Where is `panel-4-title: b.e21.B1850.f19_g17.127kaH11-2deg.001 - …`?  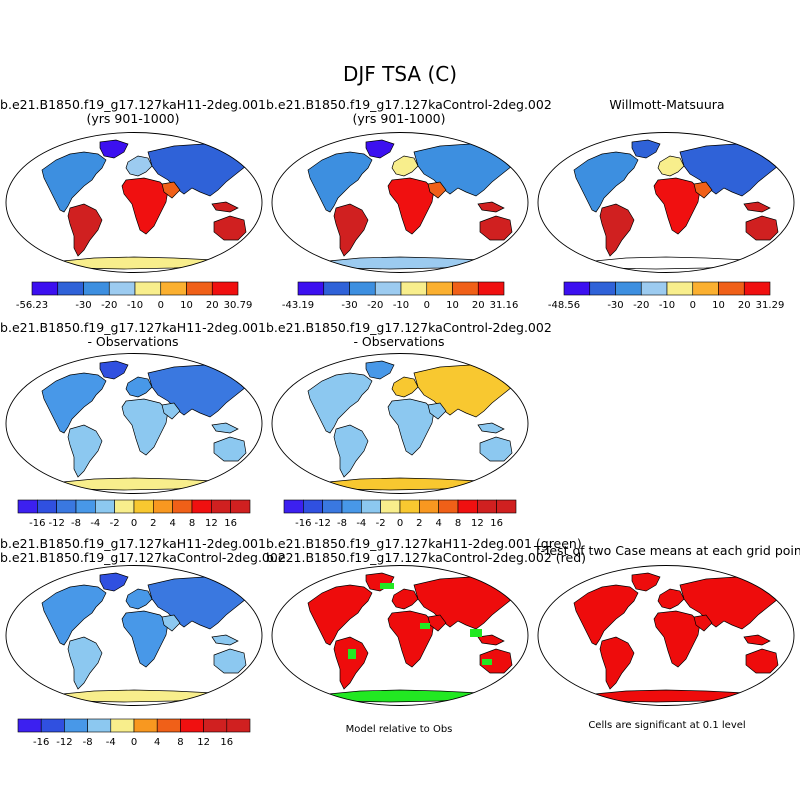
panel-4-title: b.e21.B1850.f19_g17.127kaH11-2deg.001 - … is located at coordinates (133, 335).